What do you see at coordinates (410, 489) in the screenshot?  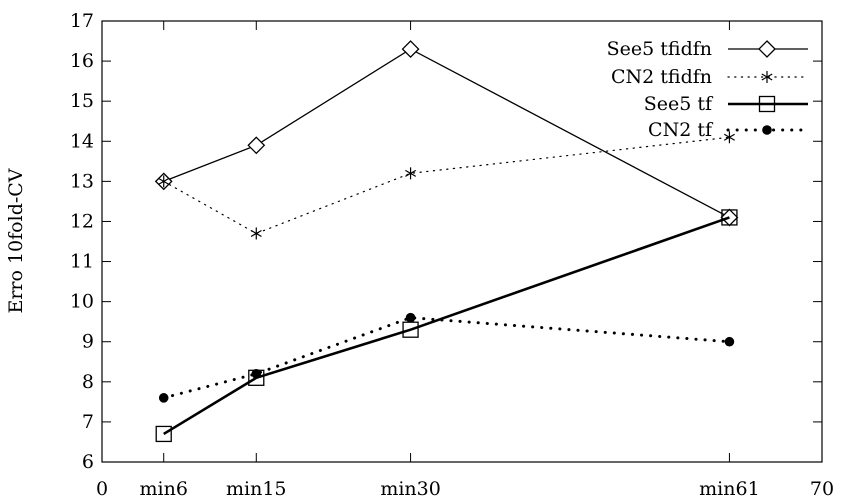 I see `x-tick-label: min30` at bounding box center [410, 489].